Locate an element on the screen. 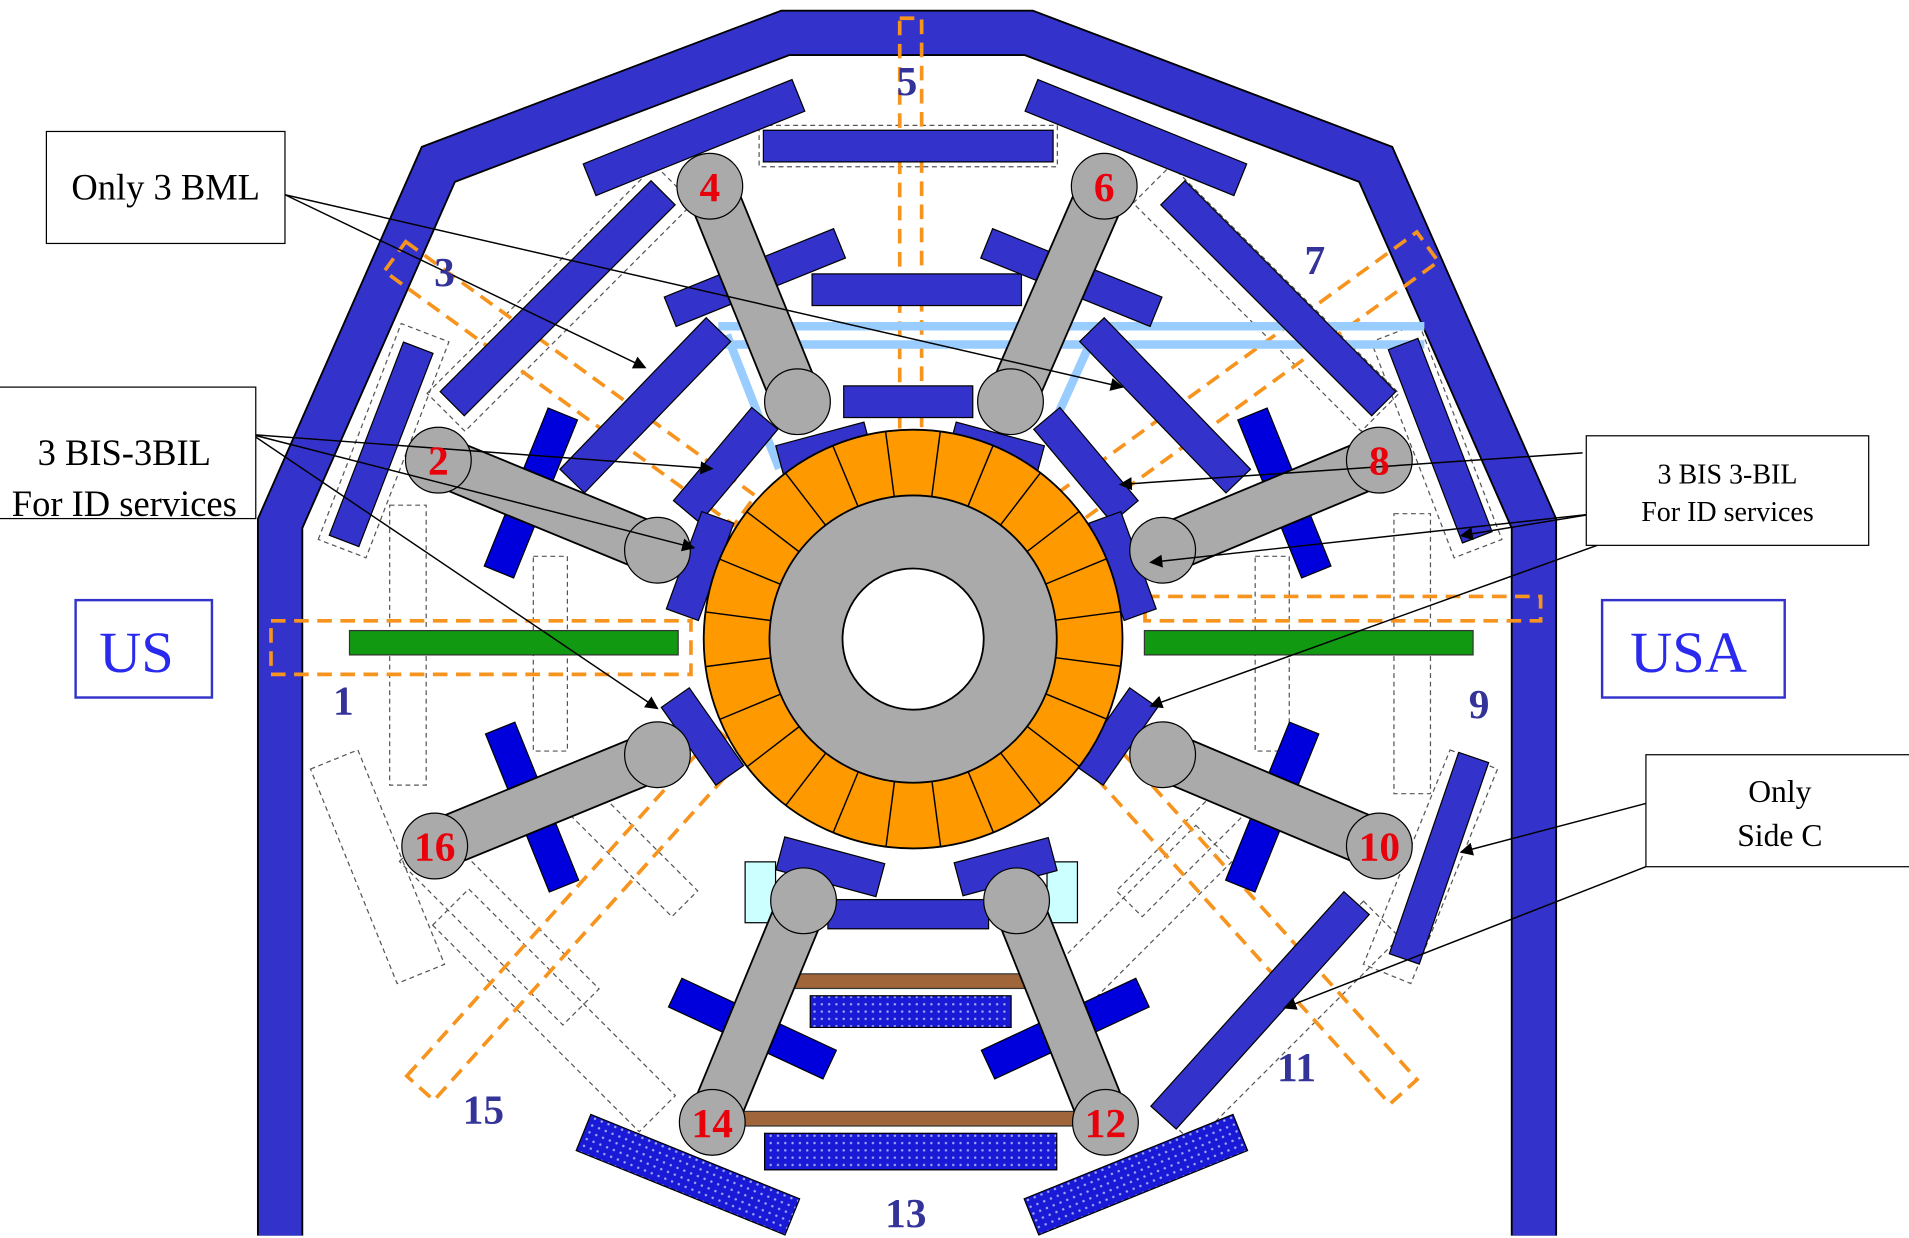 This screenshot has width=1909, height=1238. sector-label: 11 is located at coordinates (1296, 1067).